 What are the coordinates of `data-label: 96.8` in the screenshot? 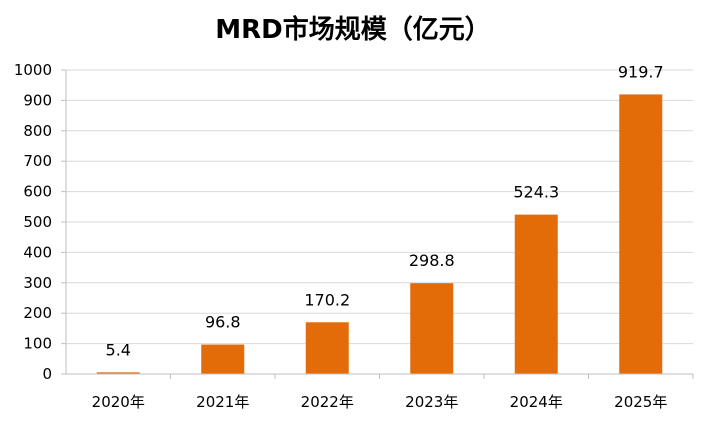 It's located at (223, 322).